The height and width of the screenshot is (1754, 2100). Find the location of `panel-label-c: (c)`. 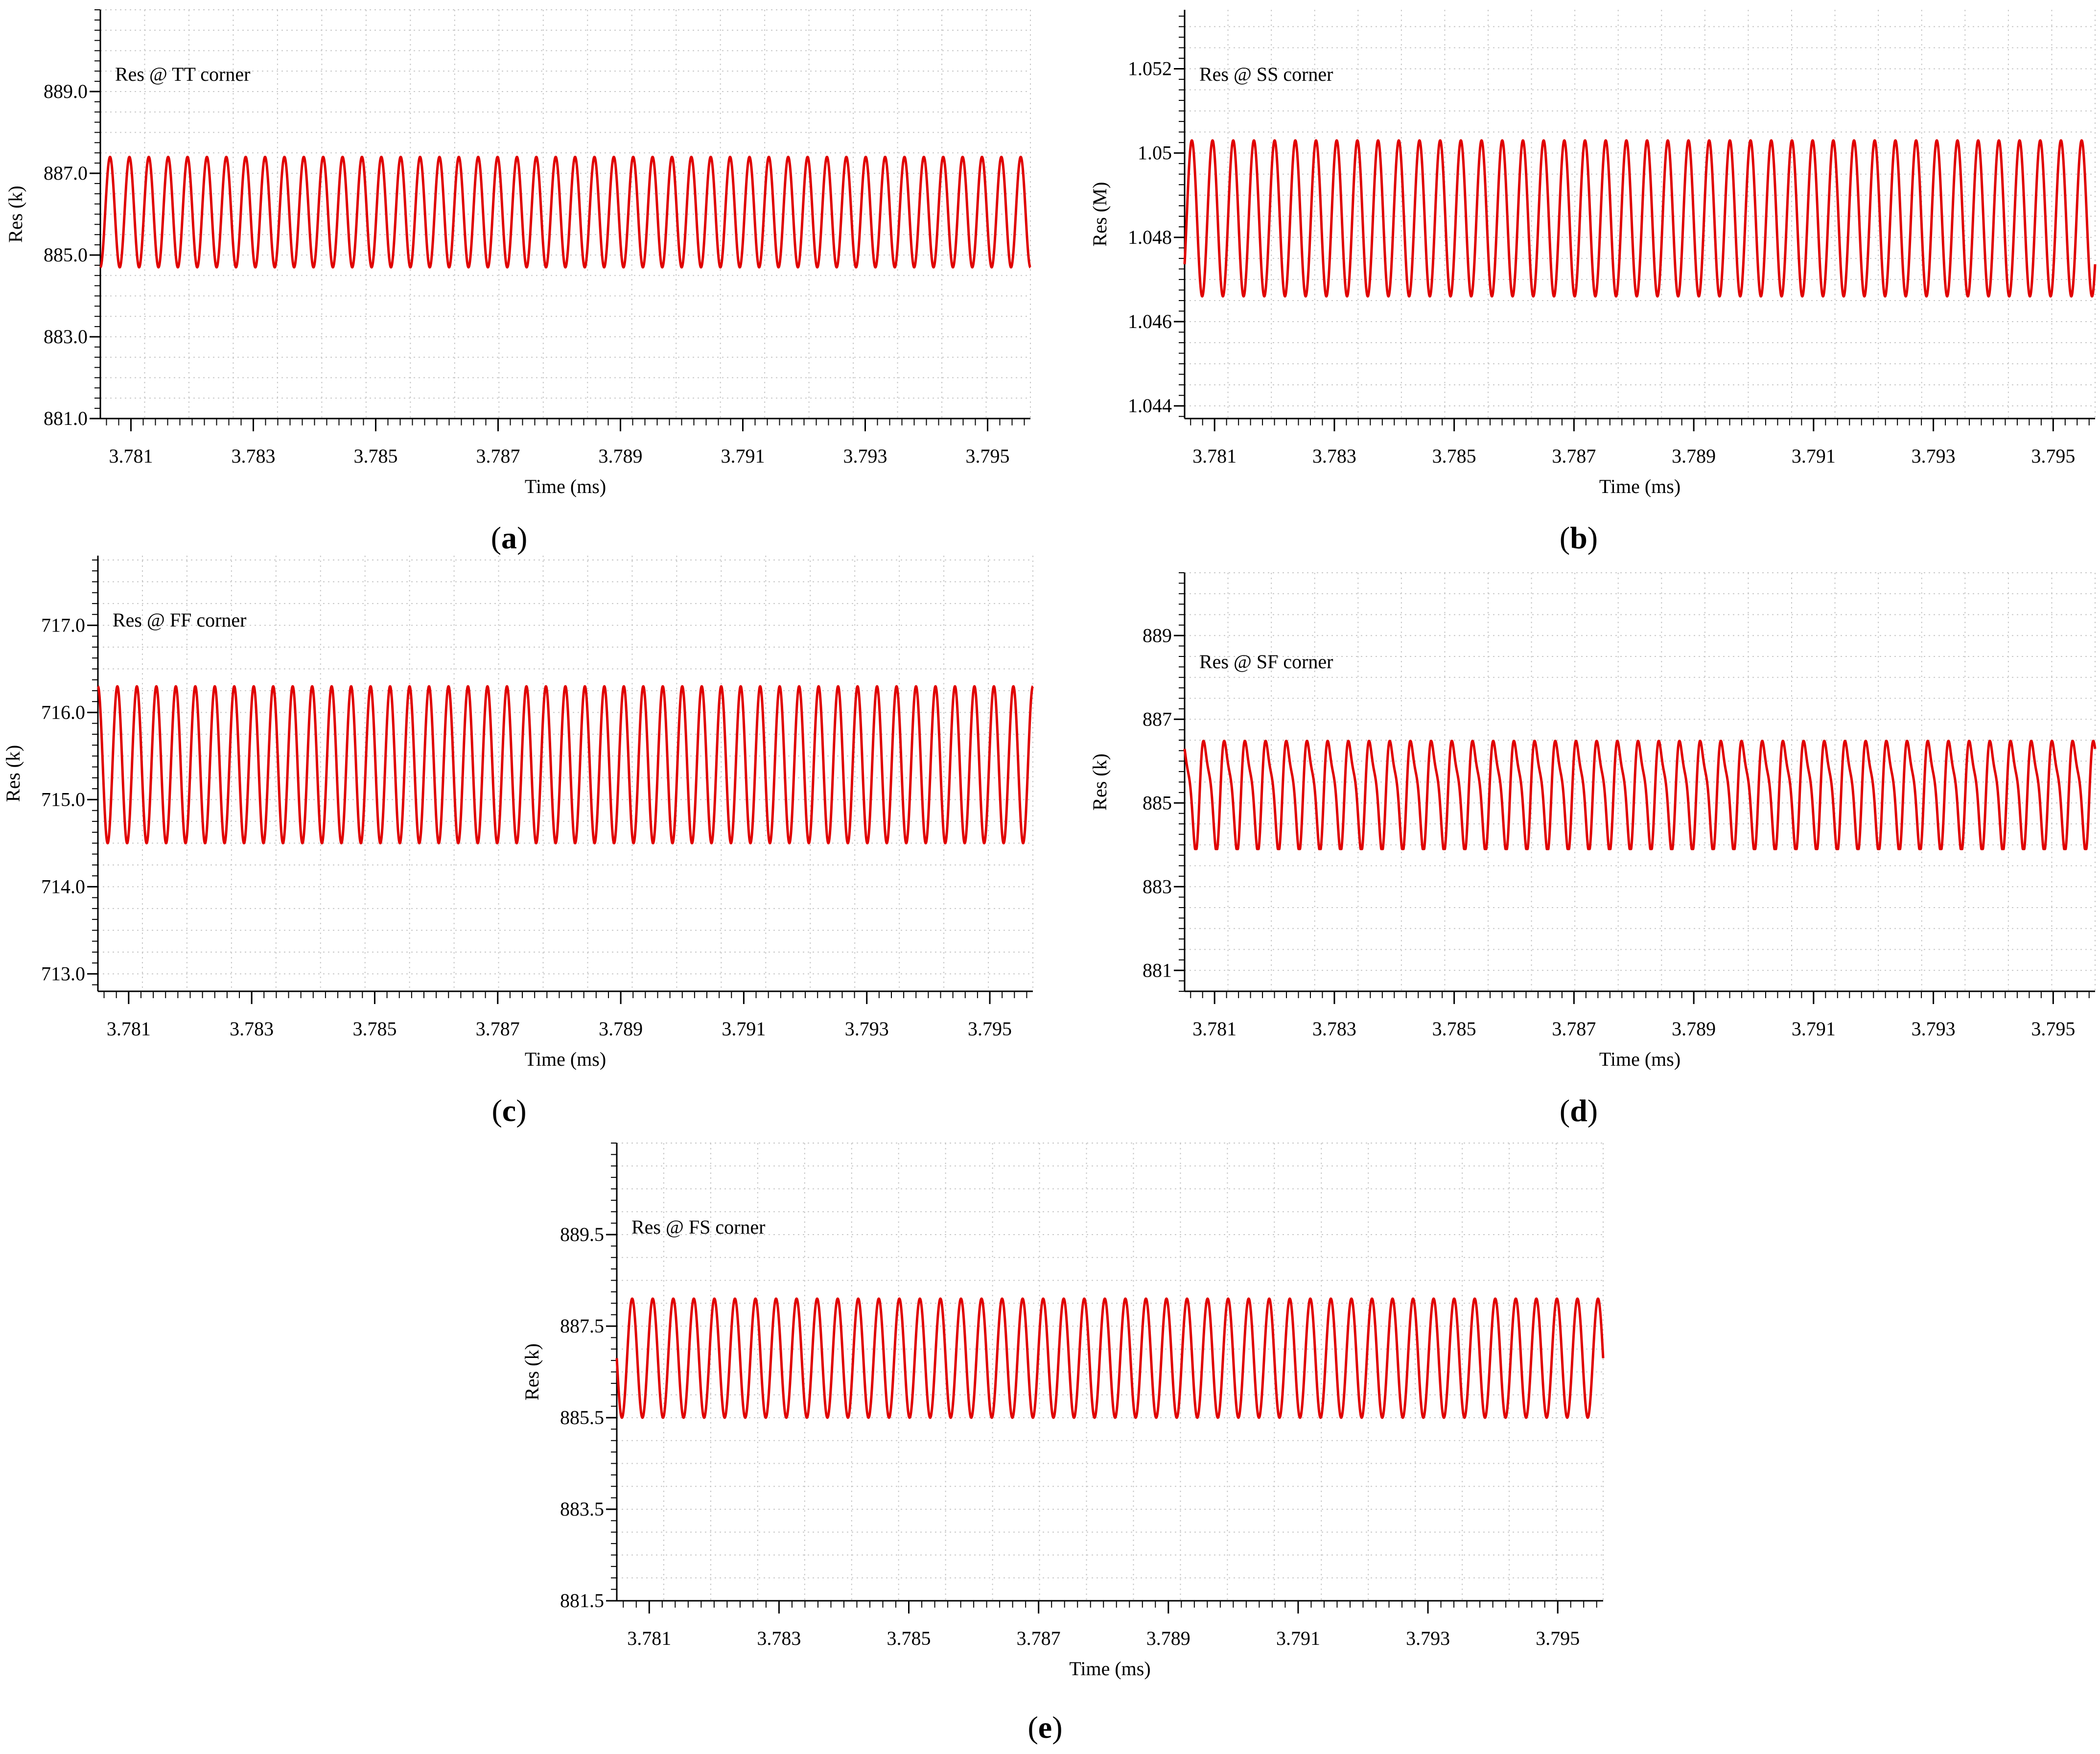

panel-label-c: (c) is located at coordinates (508, 1110).